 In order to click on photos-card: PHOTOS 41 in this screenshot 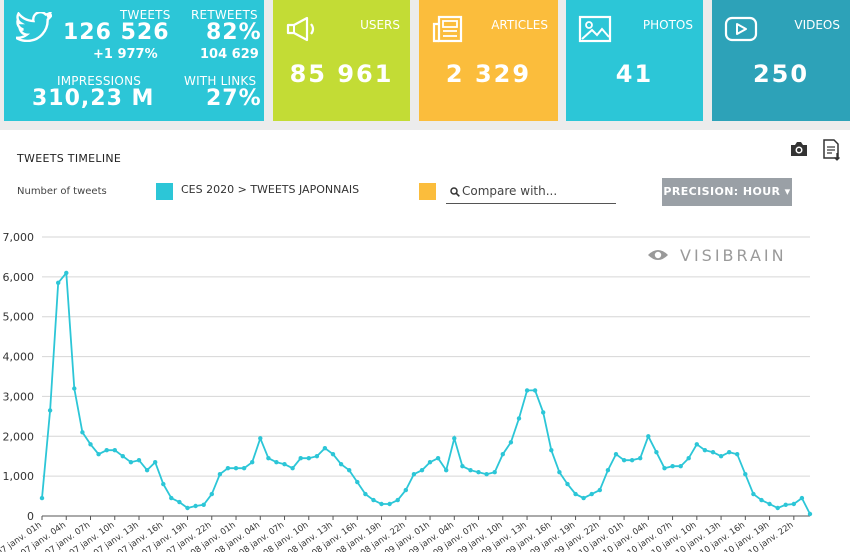, I will do `click(634, 60)`.